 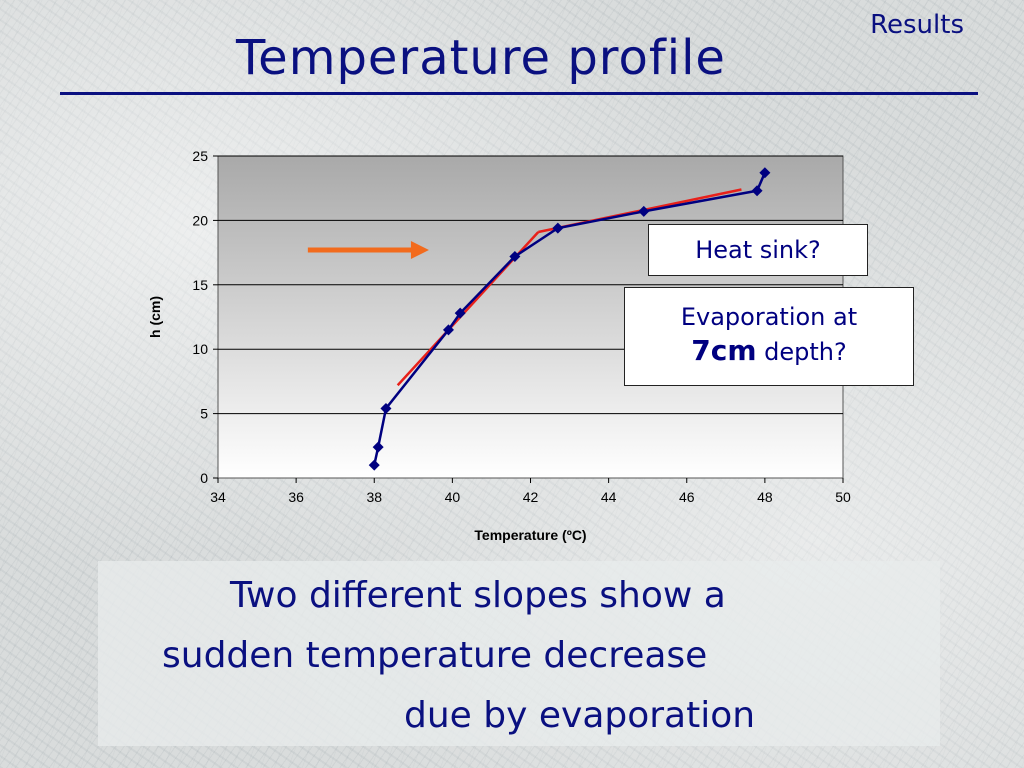 I want to click on x-tick-36: 36, so click(x=296, y=497).